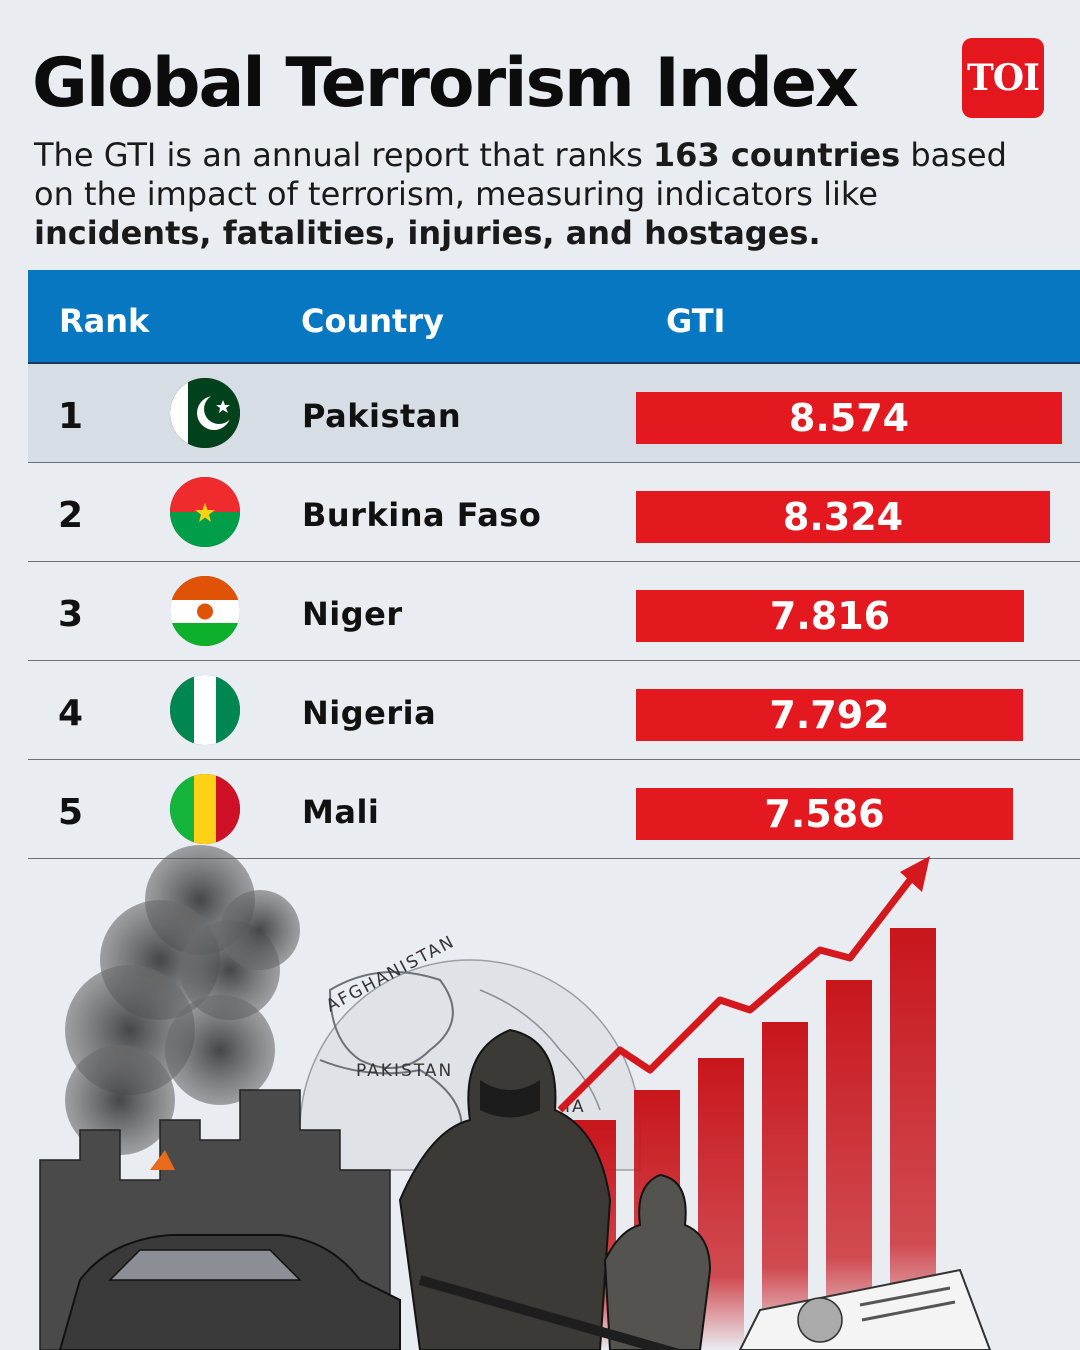  I want to click on wrecked-car, so click(229, 1292).